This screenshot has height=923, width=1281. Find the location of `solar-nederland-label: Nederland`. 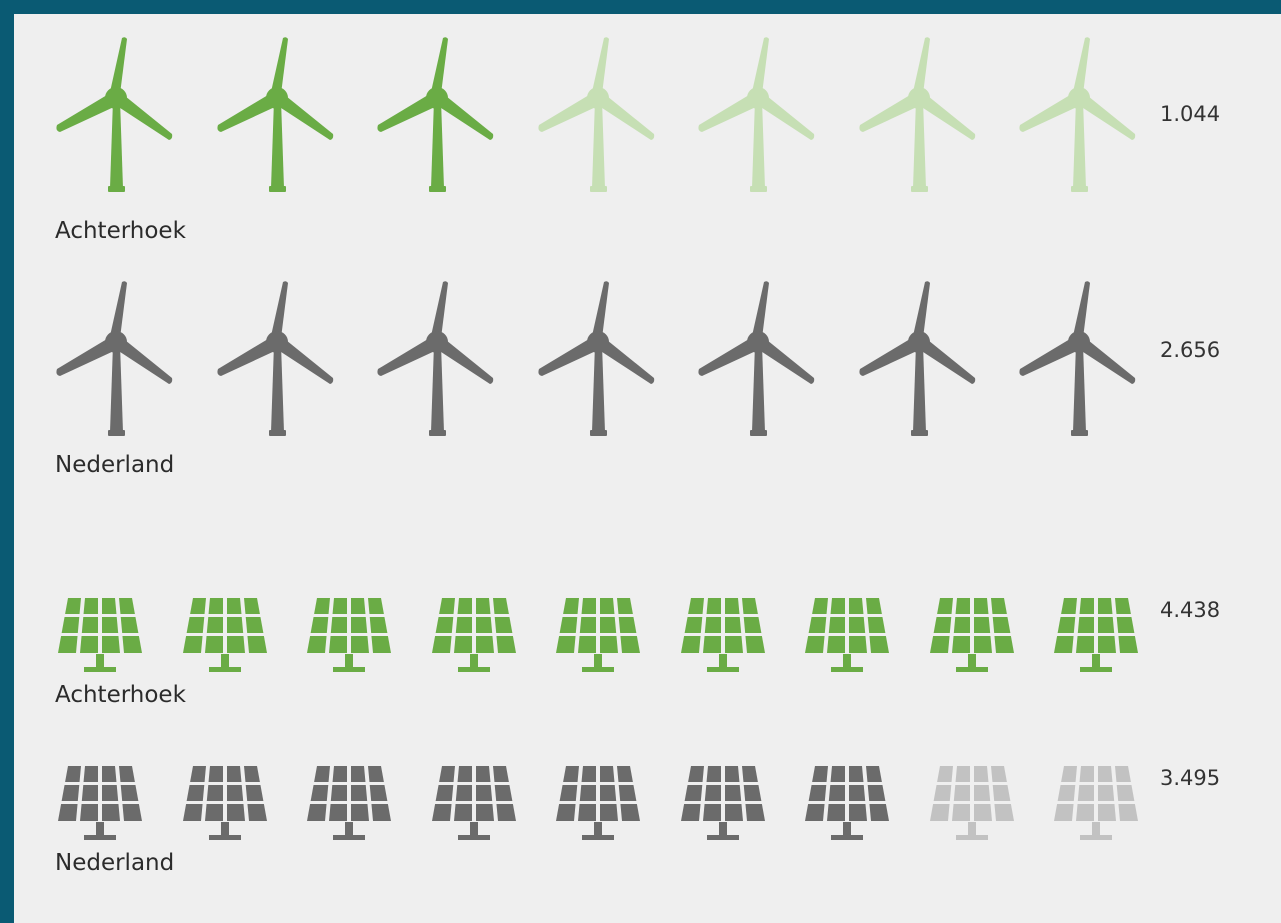

solar-nederland-label: Nederland is located at coordinates (115, 863).